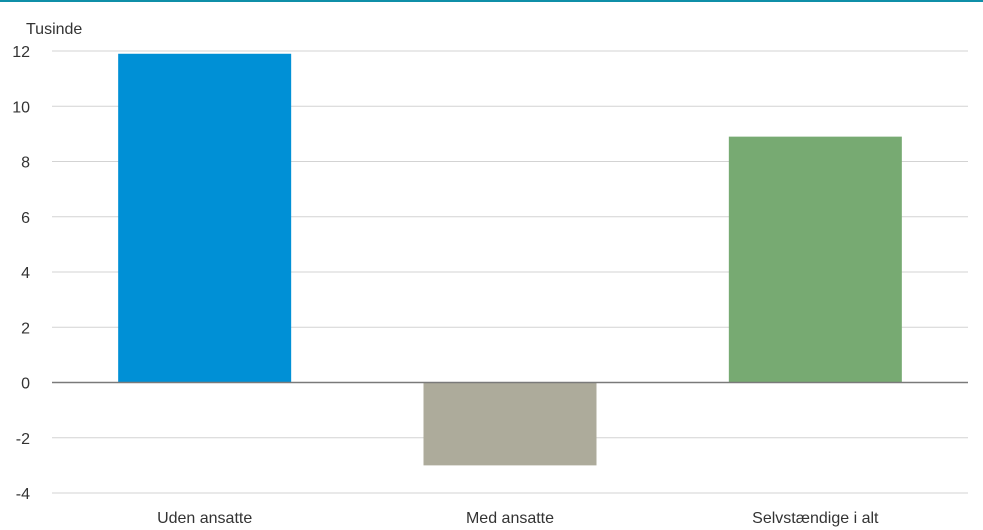 The width and height of the screenshot is (983, 530). I want to click on y-tick-label: 4, so click(25, 273).